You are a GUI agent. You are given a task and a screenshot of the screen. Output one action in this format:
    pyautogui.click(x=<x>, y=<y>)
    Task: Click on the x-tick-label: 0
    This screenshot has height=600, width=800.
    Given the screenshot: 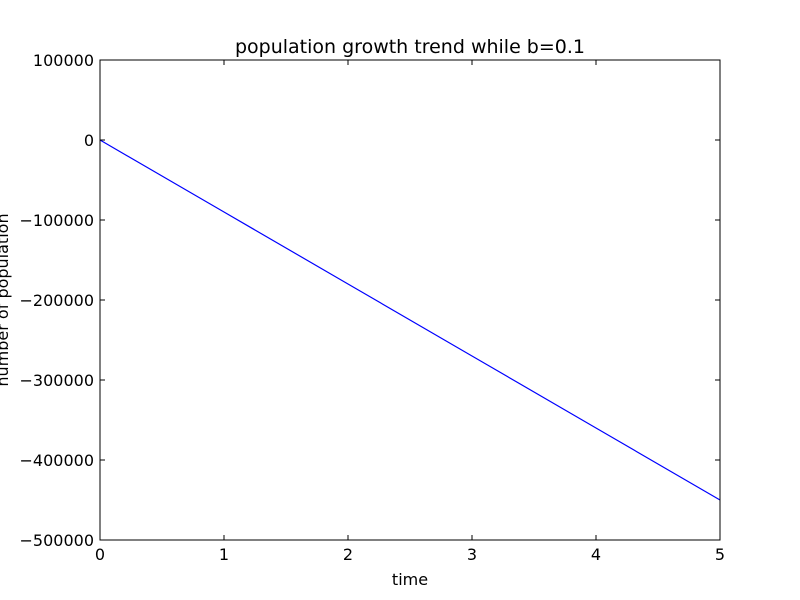 What is the action you would take?
    pyautogui.click(x=100, y=554)
    